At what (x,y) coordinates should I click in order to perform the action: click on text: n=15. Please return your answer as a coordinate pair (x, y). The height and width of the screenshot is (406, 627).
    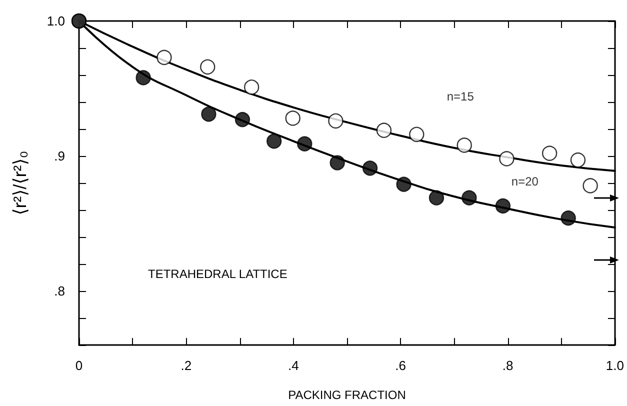
    Looking at the image, I should click on (460, 97).